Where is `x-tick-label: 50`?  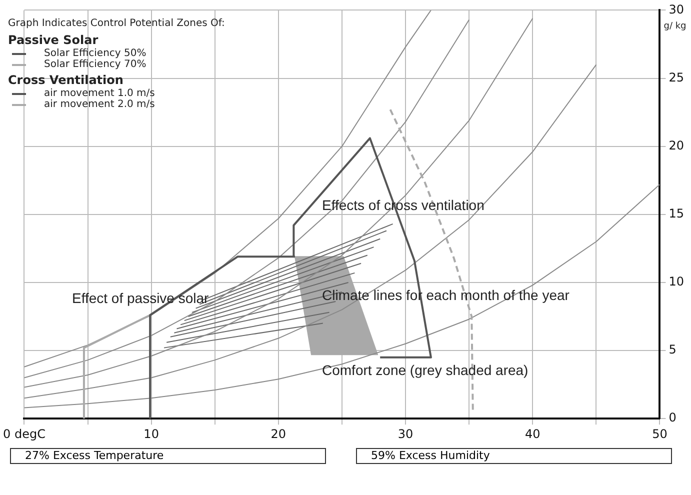
x-tick-label: 50 is located at coordinates (660, 433).